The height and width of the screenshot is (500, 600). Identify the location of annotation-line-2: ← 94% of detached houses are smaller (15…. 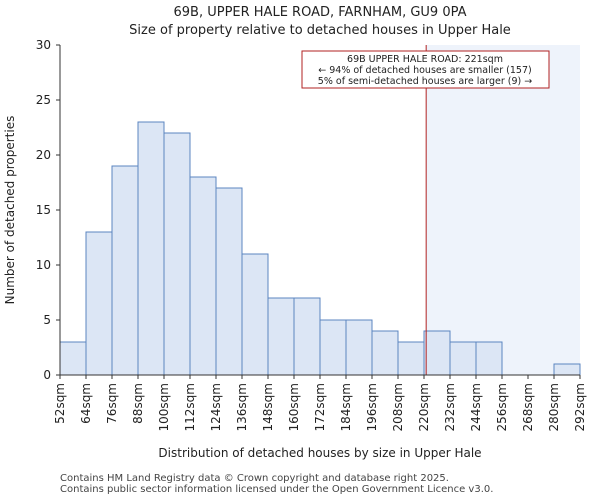
(424, 70).